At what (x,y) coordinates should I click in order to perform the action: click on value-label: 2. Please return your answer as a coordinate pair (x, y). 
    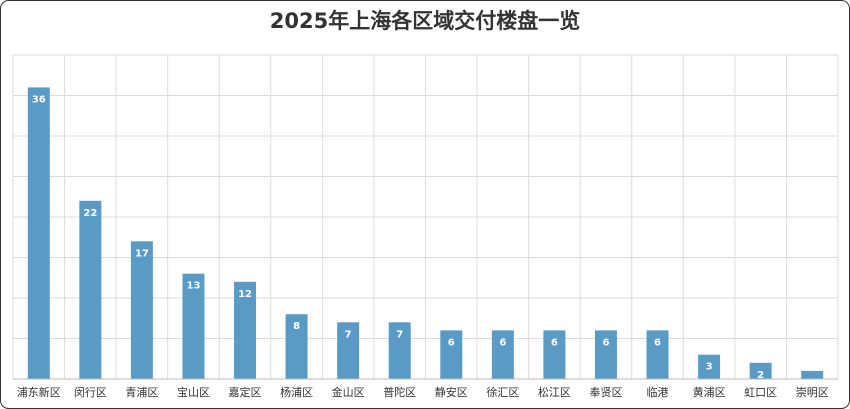
    Looking at the image, I should click on (760, 375).